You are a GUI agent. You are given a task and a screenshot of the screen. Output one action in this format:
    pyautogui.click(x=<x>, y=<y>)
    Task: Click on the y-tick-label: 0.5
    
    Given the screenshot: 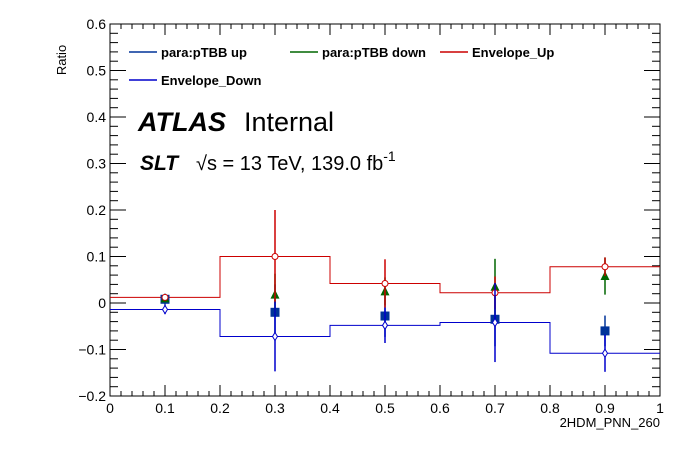 What is the action you would take?
    pyautogui.click(x=97, y=71)
    